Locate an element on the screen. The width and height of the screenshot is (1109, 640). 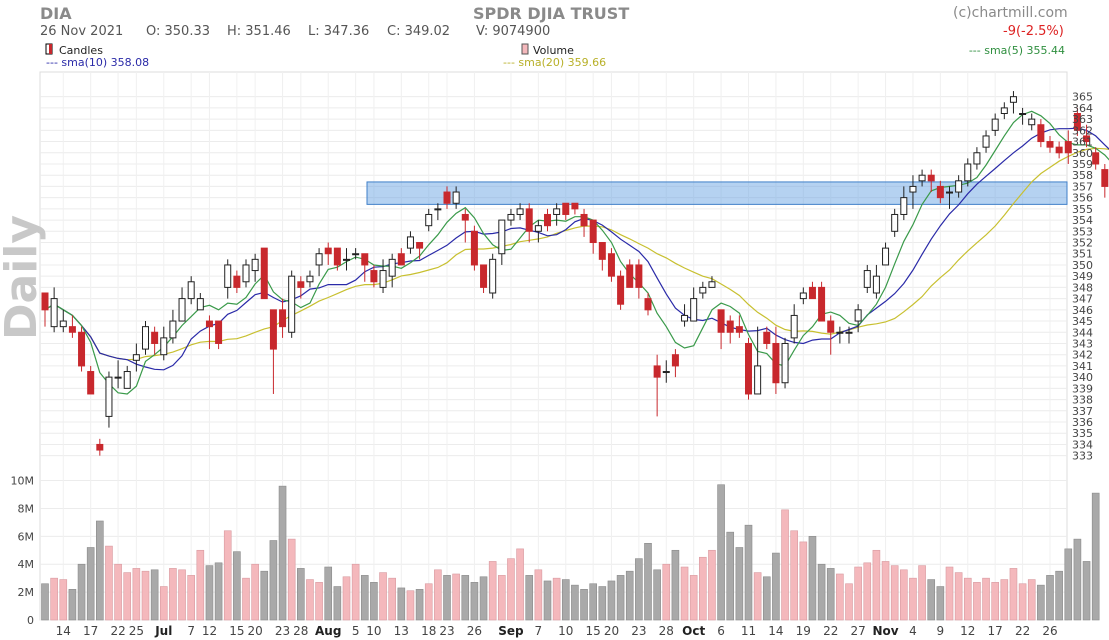
price-tick-label: 362 is located at coordinates (1082, 130).